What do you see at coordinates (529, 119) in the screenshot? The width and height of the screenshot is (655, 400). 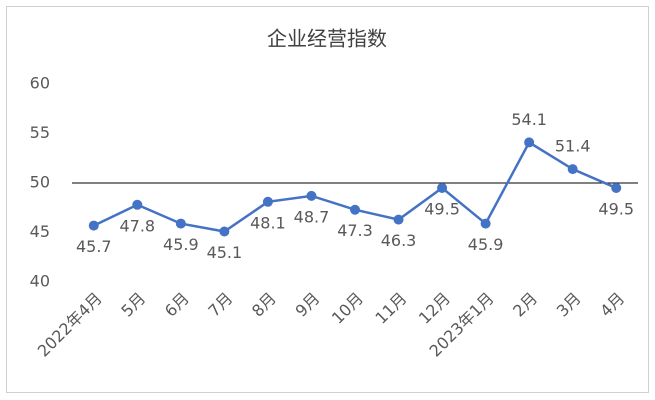 I see `data-label: 54.1` at bounding box center [529, 119].